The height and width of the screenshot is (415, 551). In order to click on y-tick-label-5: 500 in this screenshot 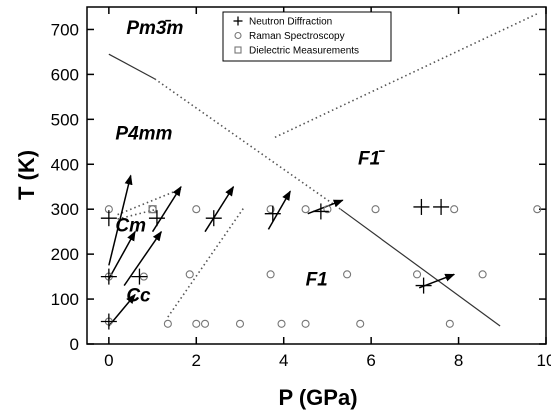, I will do `click(65, 119)`.